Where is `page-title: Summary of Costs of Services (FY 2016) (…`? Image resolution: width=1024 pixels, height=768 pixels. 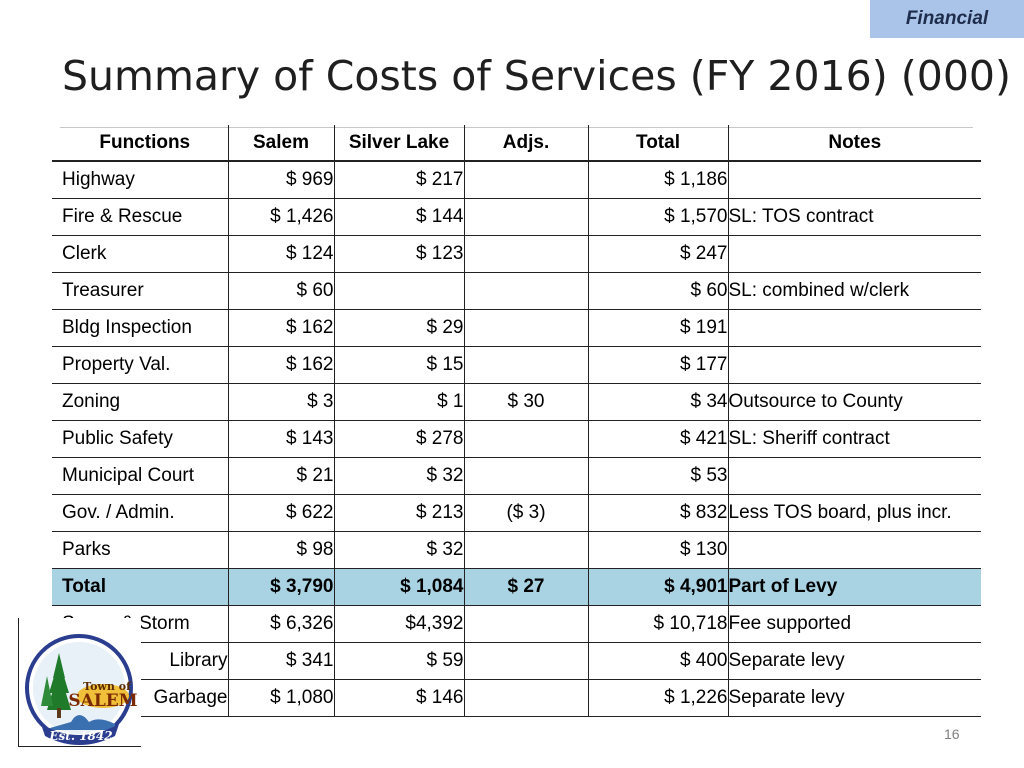 page-title: Summary of Costs of Services (FY 2016) (… is located at coordinates (537, 76).